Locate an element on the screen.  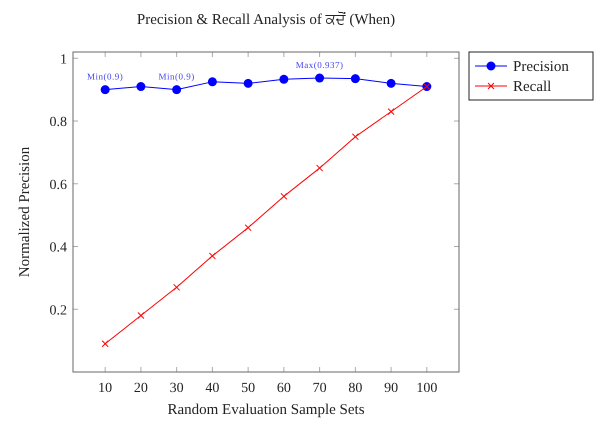
annotation: Max(0.937) is located at coordinates (320, 65).